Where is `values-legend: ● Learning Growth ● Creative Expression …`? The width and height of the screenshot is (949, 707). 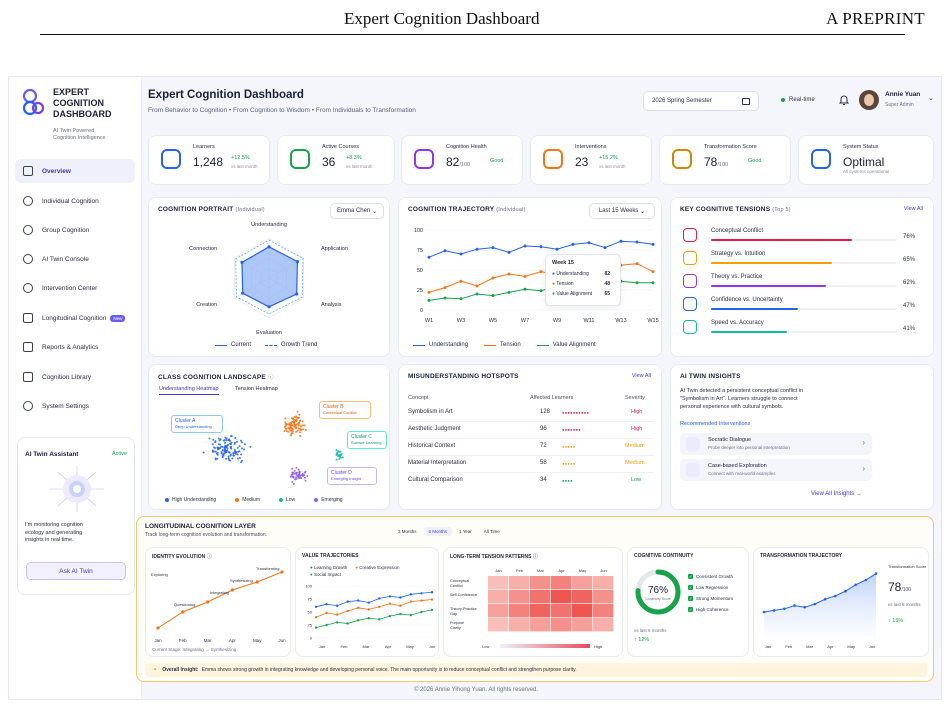 values-legend: ● Learning Growth ● Creative Expression … is located at coordinates (372, 571).